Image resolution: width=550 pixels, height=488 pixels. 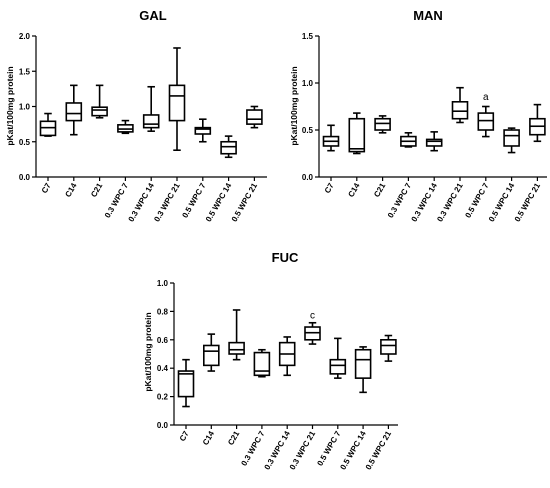 What do you see at coordinates (486, 97) in the screenshot?
I see `significance-annotation: a` at bounding box center [486, 97].